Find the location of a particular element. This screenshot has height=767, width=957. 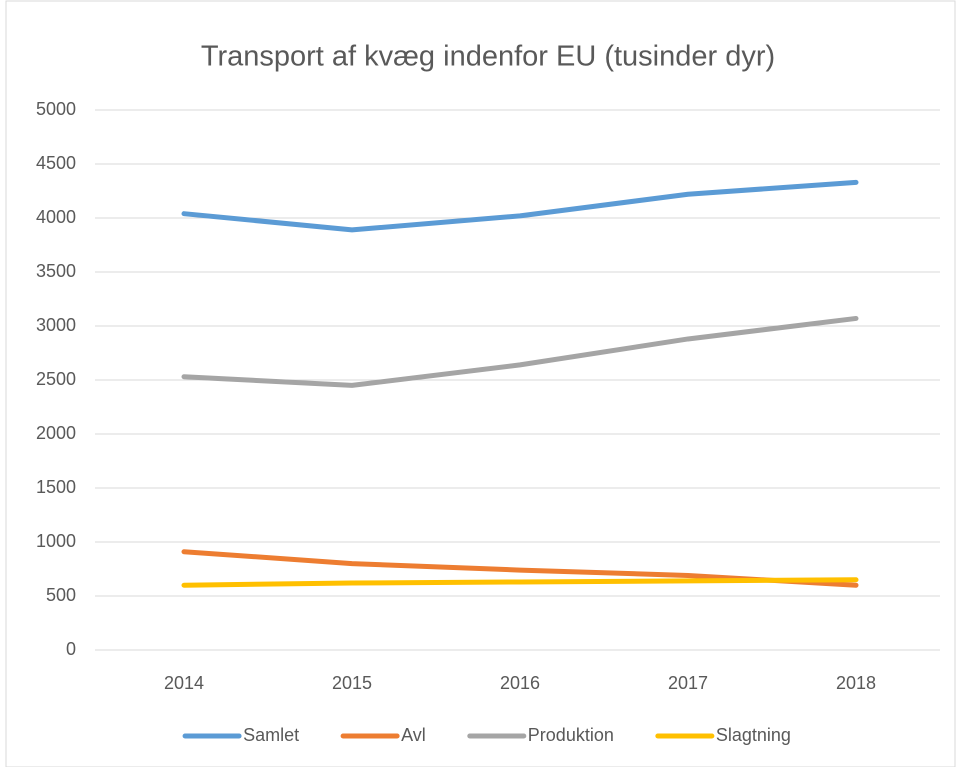

y-tick-label: 2000 is located at coordinates (56, 433).